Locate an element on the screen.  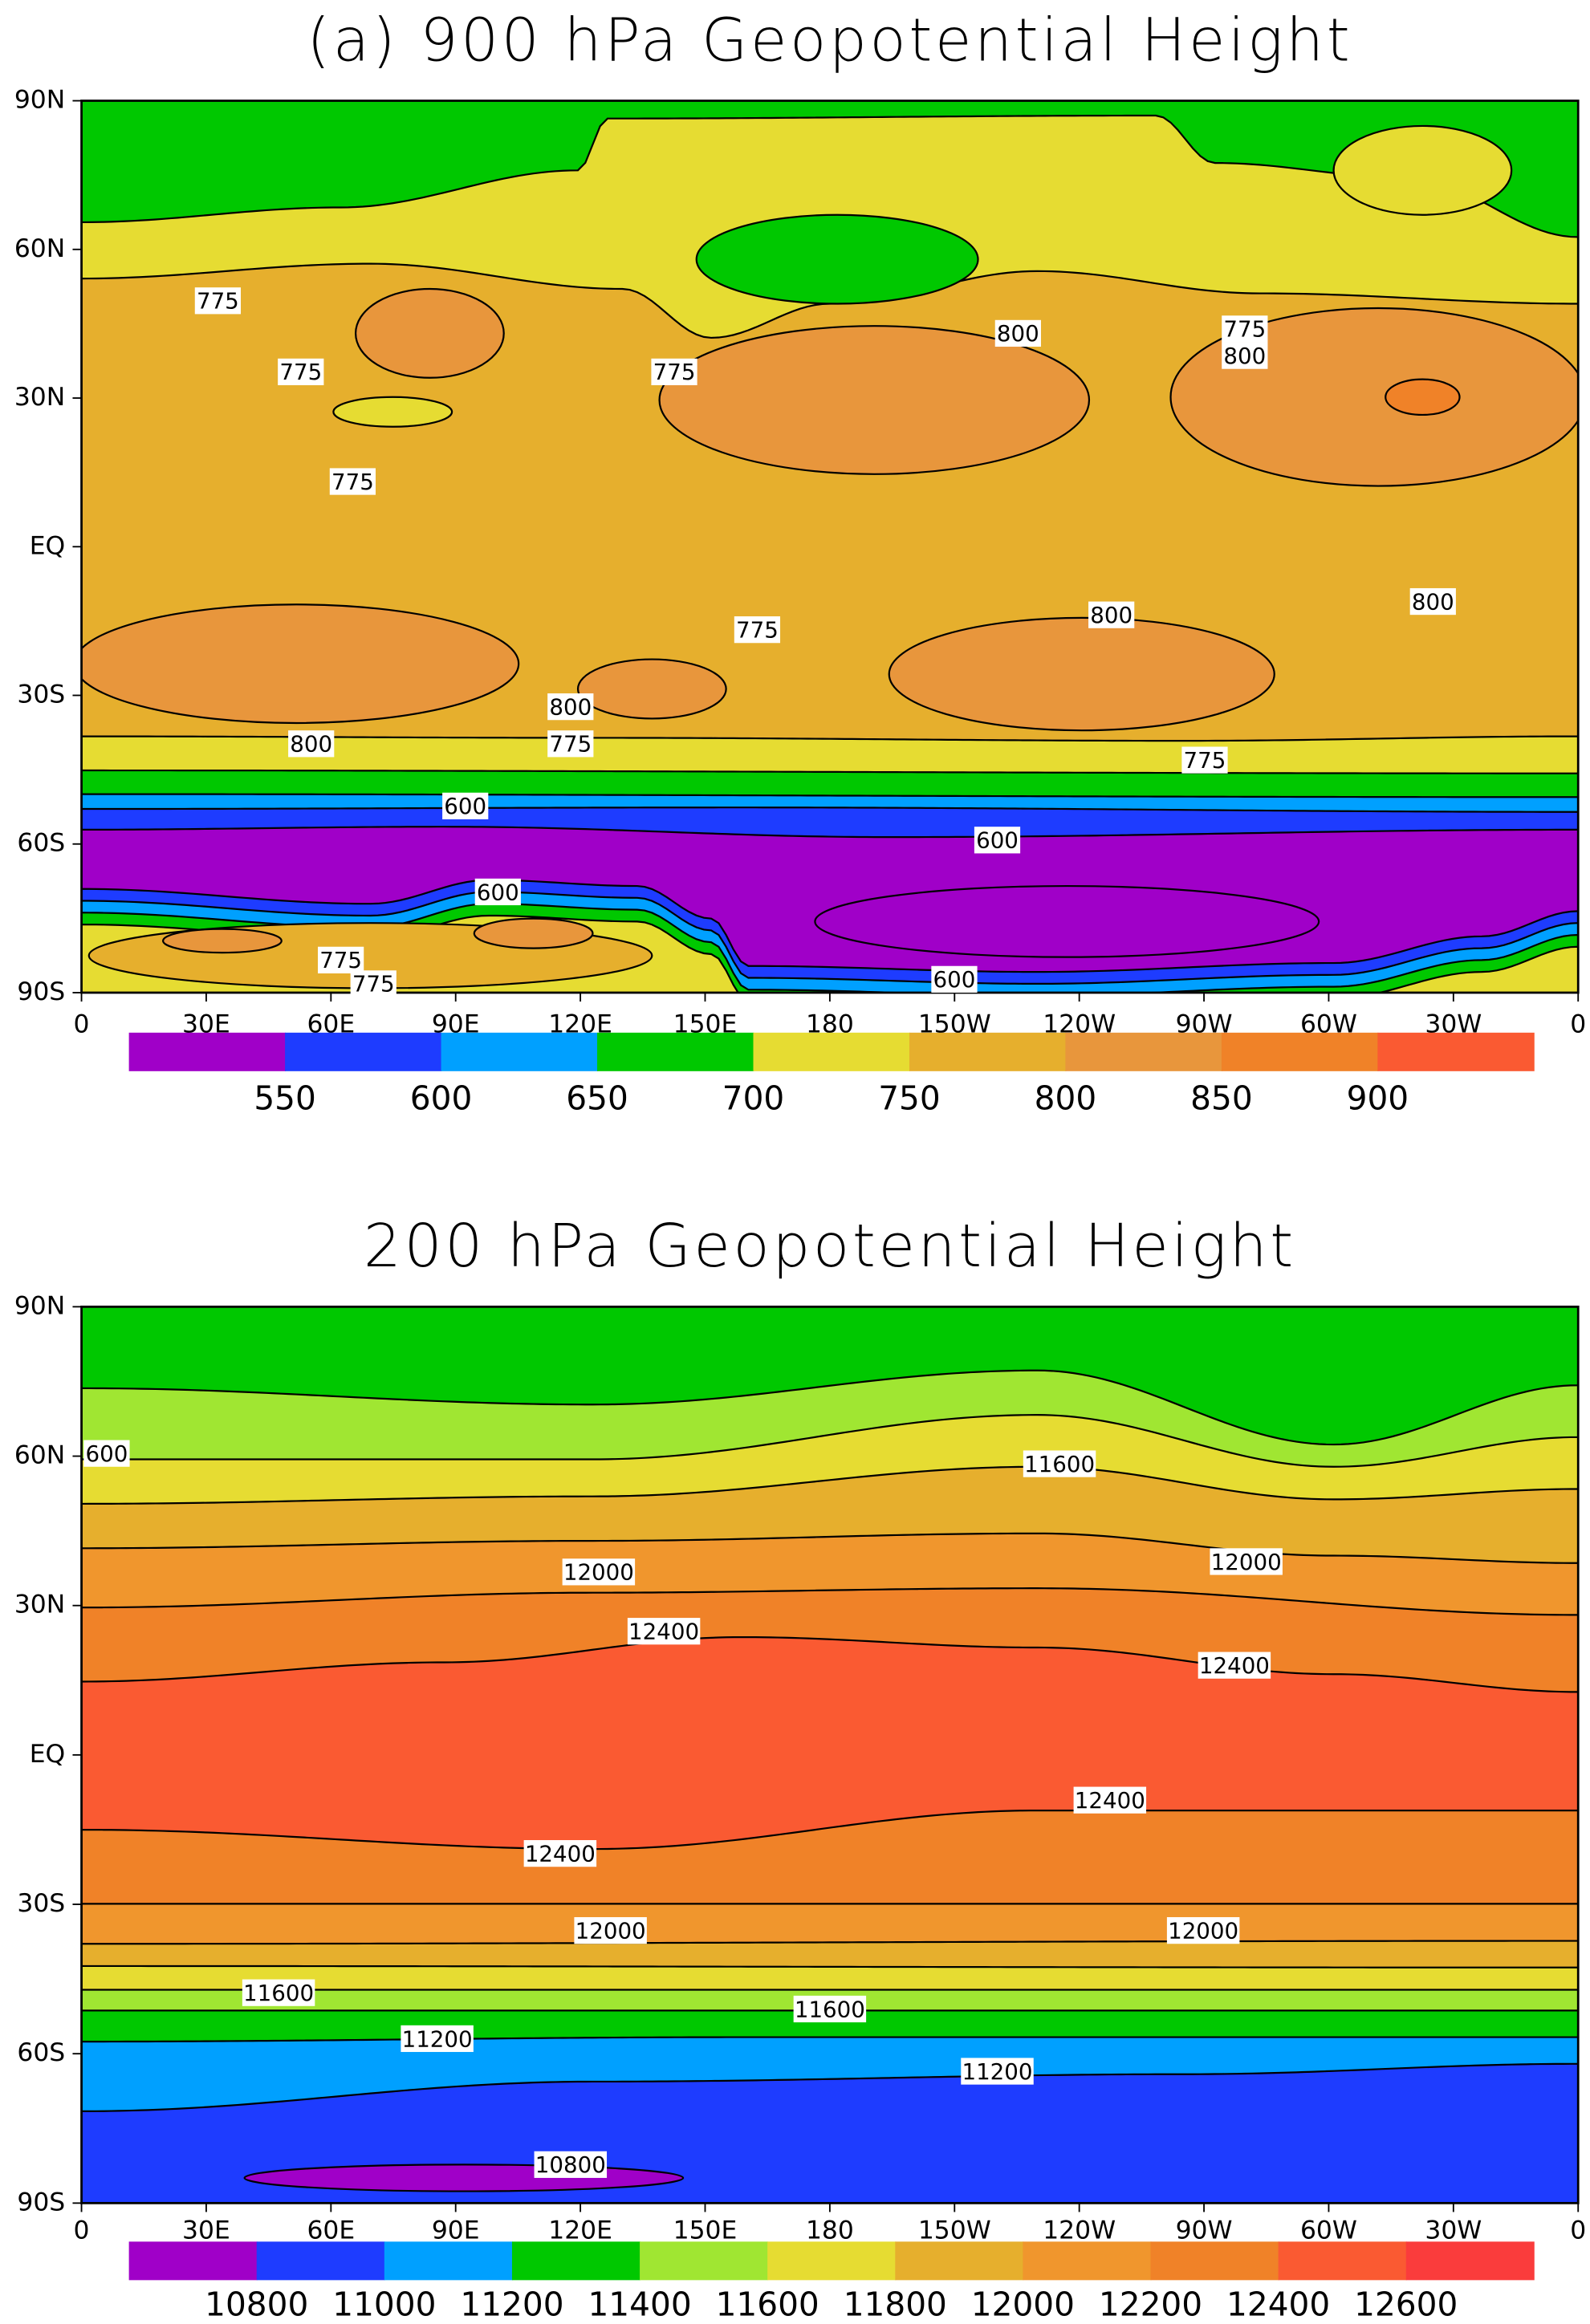
colorbar-label: 650 is located at coordinates (597, 1098).